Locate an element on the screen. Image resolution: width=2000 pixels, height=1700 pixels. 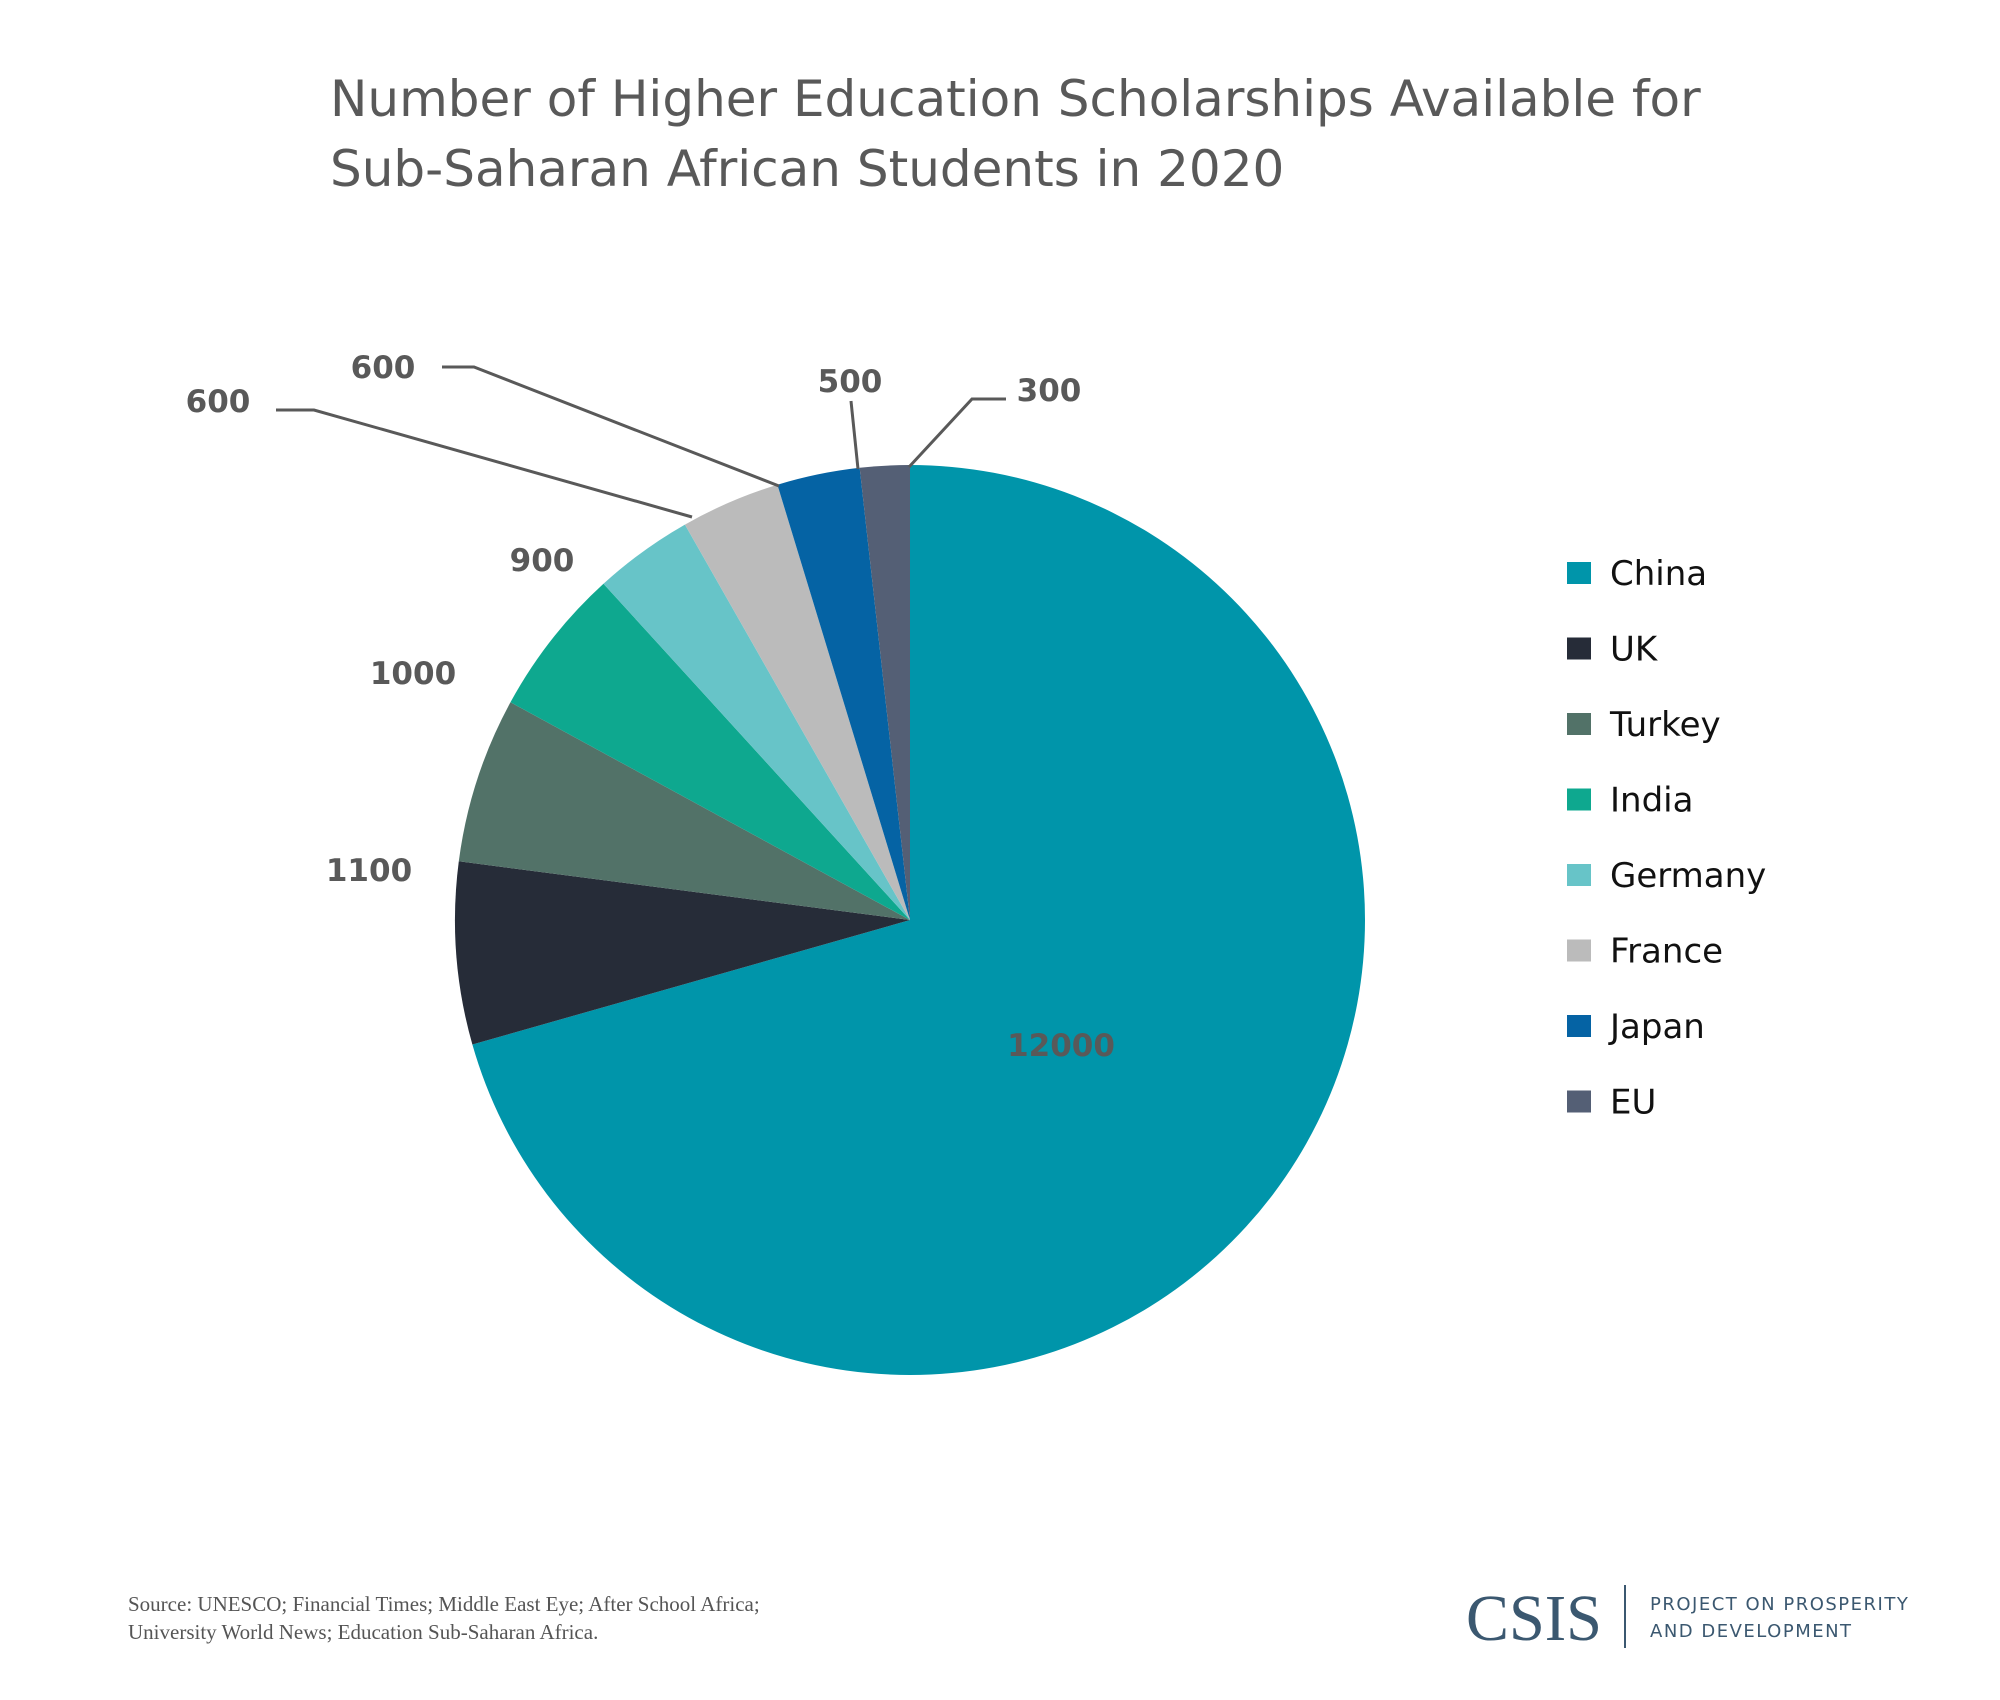
legend-swatch-uk is located at coordinates (1579, 648).